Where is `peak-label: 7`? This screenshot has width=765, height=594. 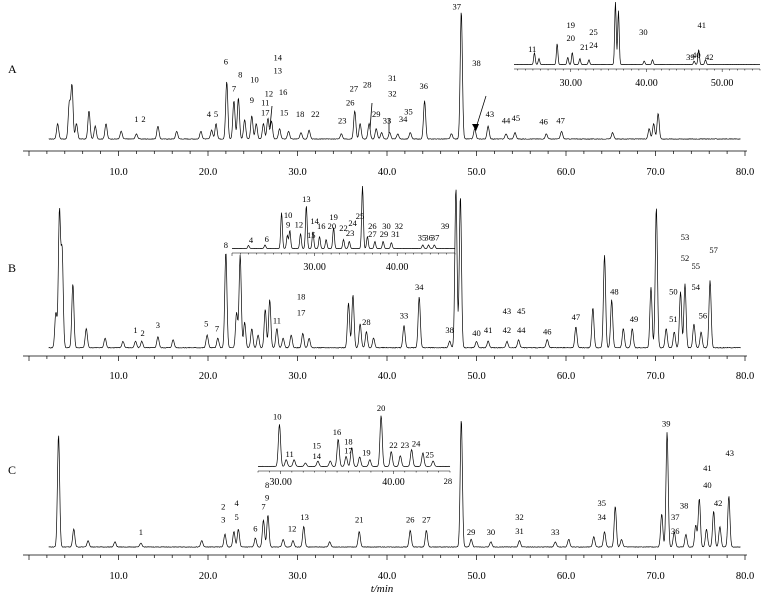 peak-label: 7 is located at coordinates (263, 507).